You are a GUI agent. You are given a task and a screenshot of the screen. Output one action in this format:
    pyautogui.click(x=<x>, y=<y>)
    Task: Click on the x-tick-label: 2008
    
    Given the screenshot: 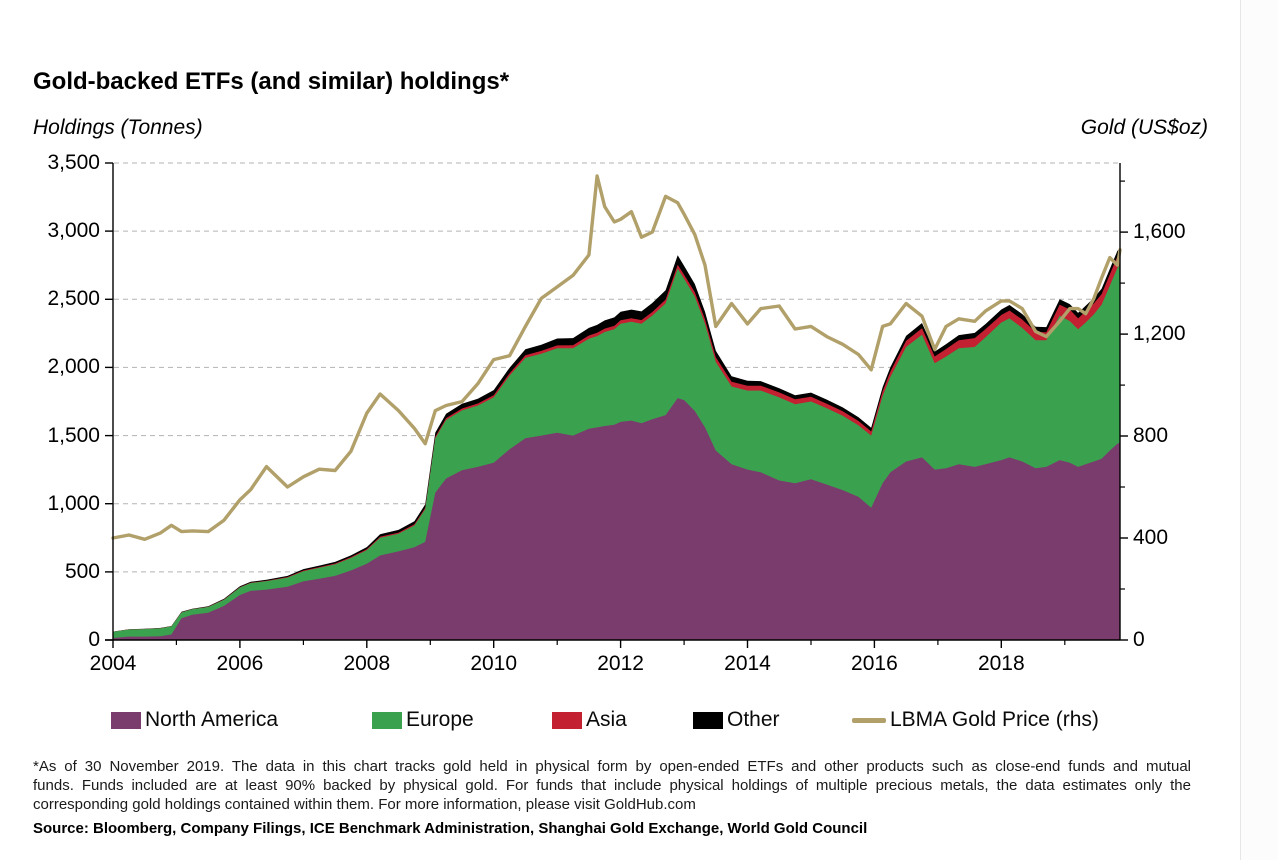 What is the action you would take?
    pyautogui.click(x=367, y=663)
    